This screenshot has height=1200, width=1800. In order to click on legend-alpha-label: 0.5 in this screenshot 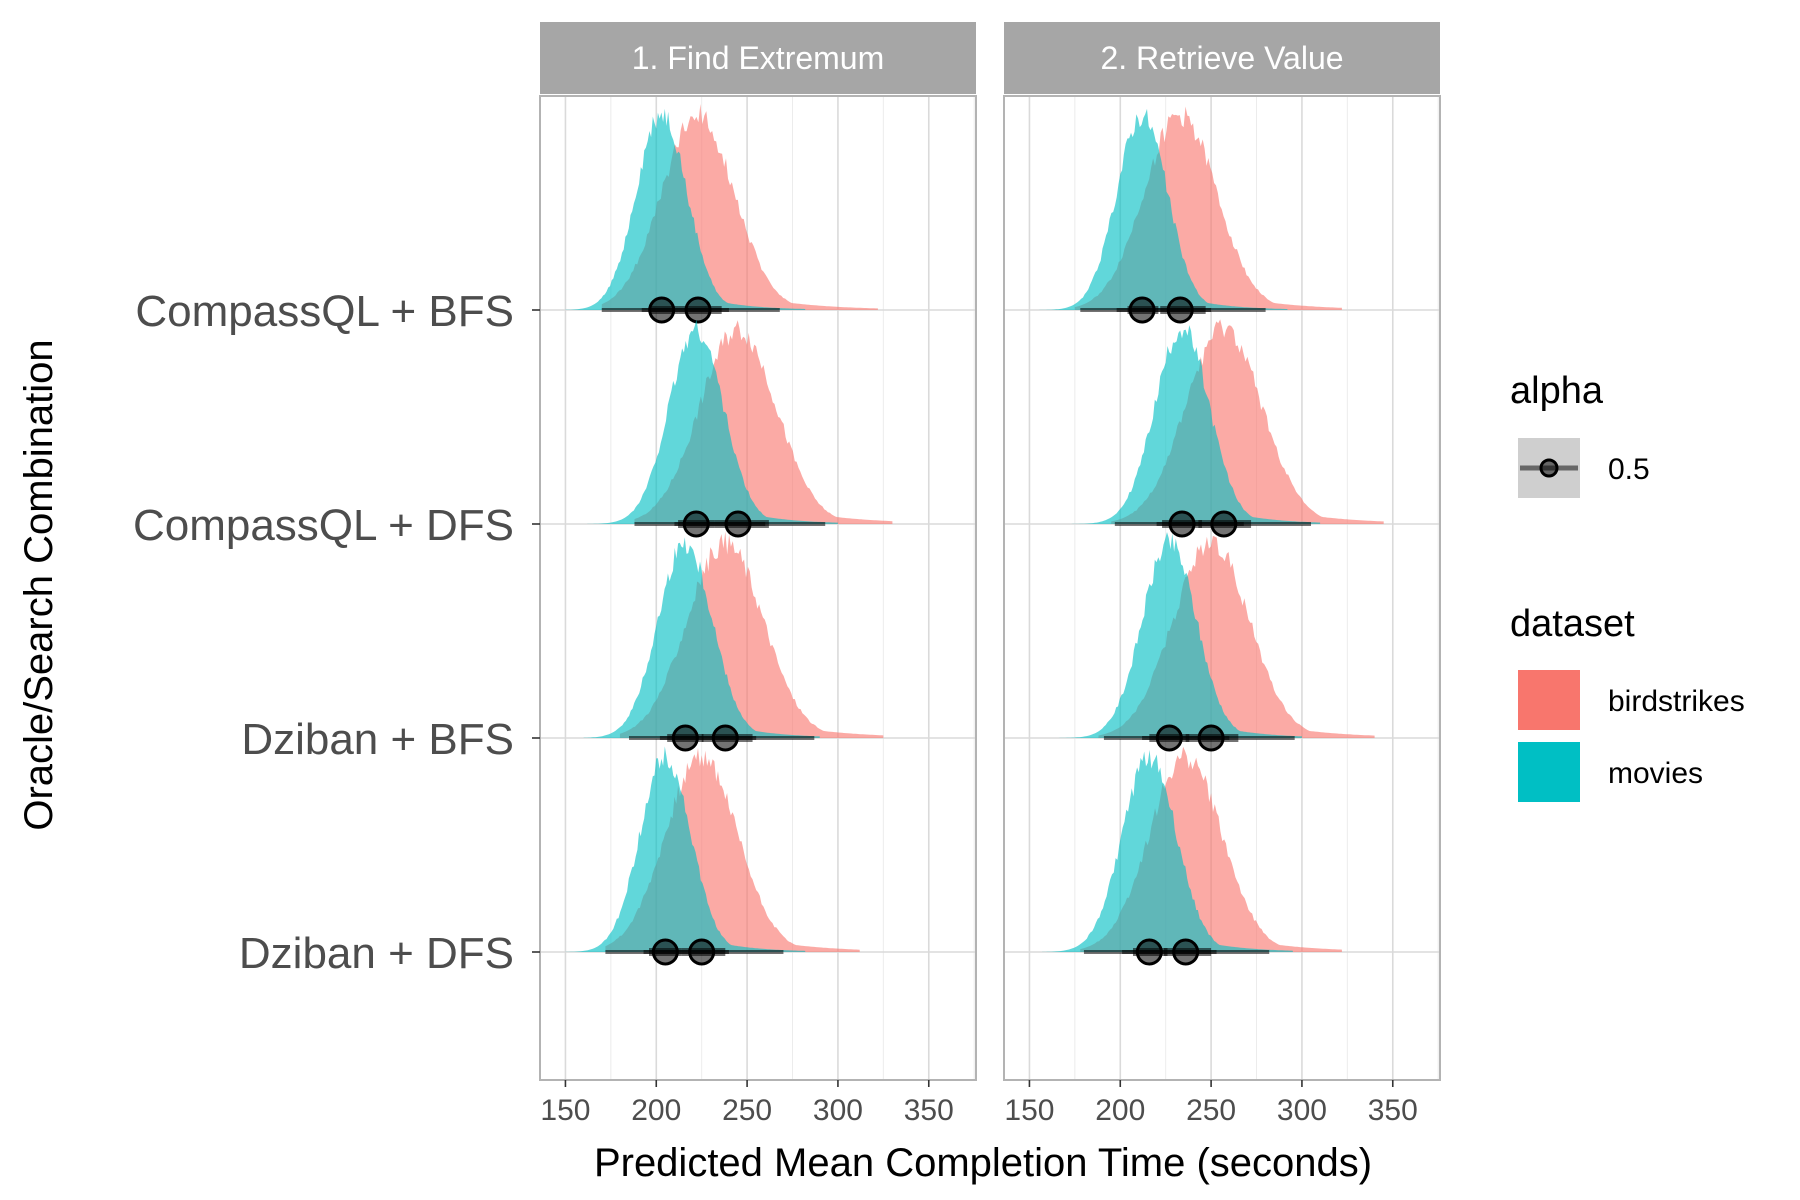, I will do `click(1629, 469)`.